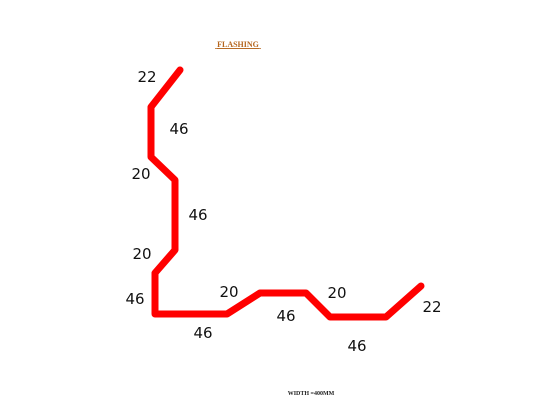 Image resolution: width=547 pixels, height=403 pixels. I want to click on dimension-label-upper-vertical: 46, so click(178, 129).